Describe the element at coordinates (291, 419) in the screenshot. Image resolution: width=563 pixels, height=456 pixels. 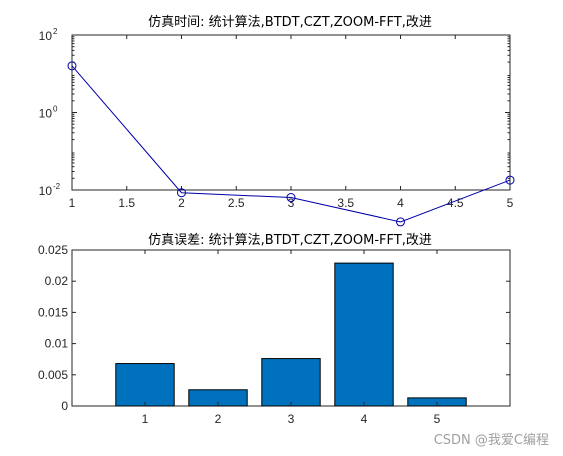
I see `error-x-tick-label: 3` at that location.